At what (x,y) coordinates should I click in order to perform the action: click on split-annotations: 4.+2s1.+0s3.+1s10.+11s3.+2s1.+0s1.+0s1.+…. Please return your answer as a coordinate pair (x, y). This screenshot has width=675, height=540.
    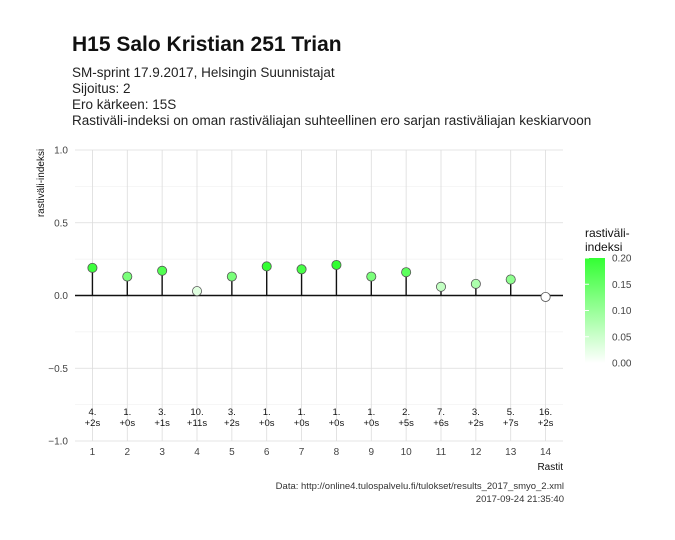
    Looking at the image, I should click on (319, 418).